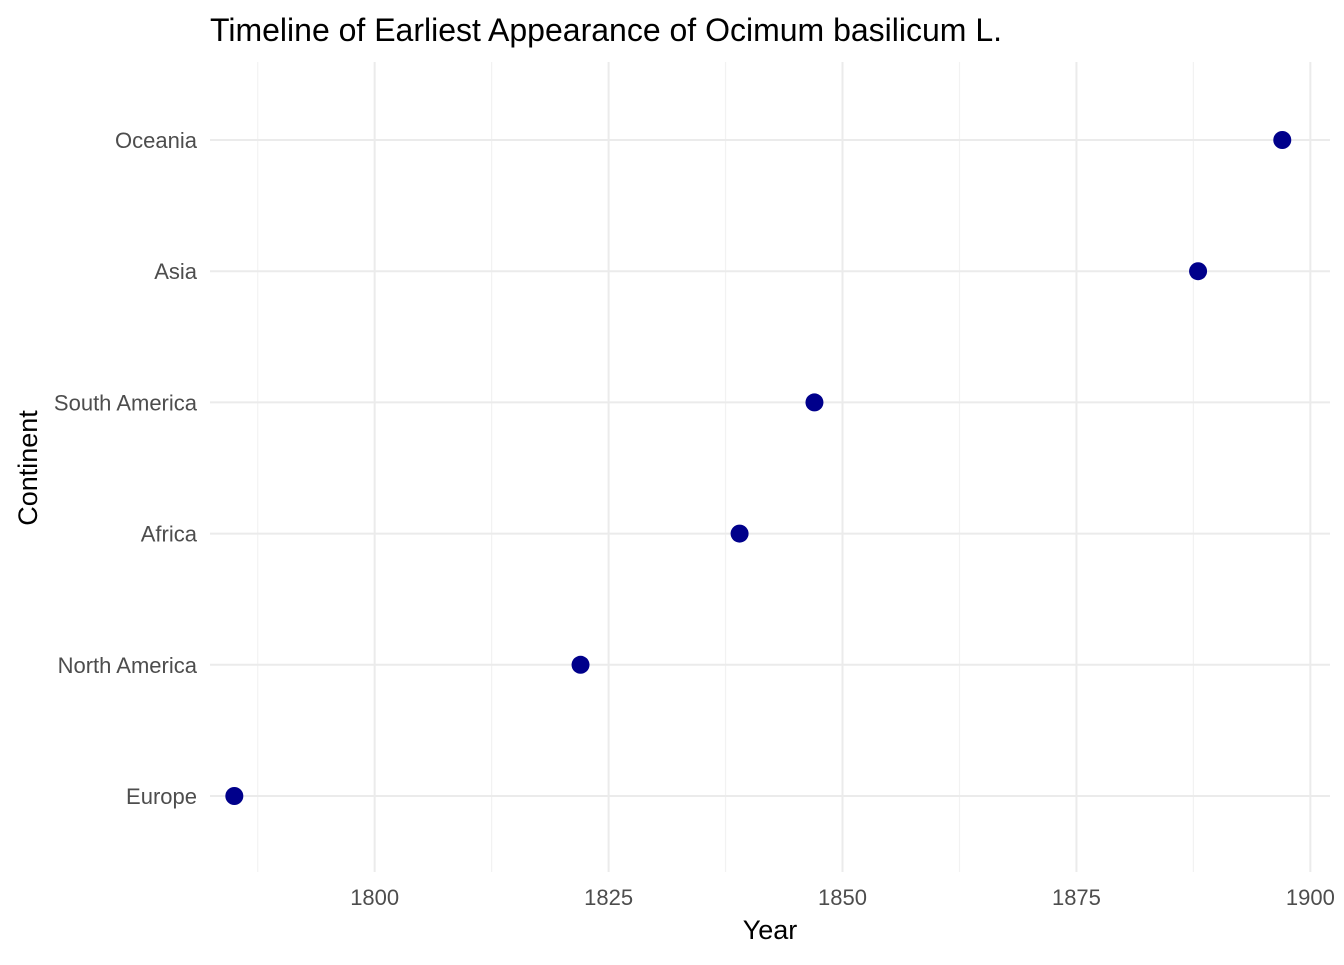 The width and height of the screenshot is (1344, 965). Describe the element at coordinates (161, 796) in the screenshot. I see `y-tick-label: Europe` at that location.